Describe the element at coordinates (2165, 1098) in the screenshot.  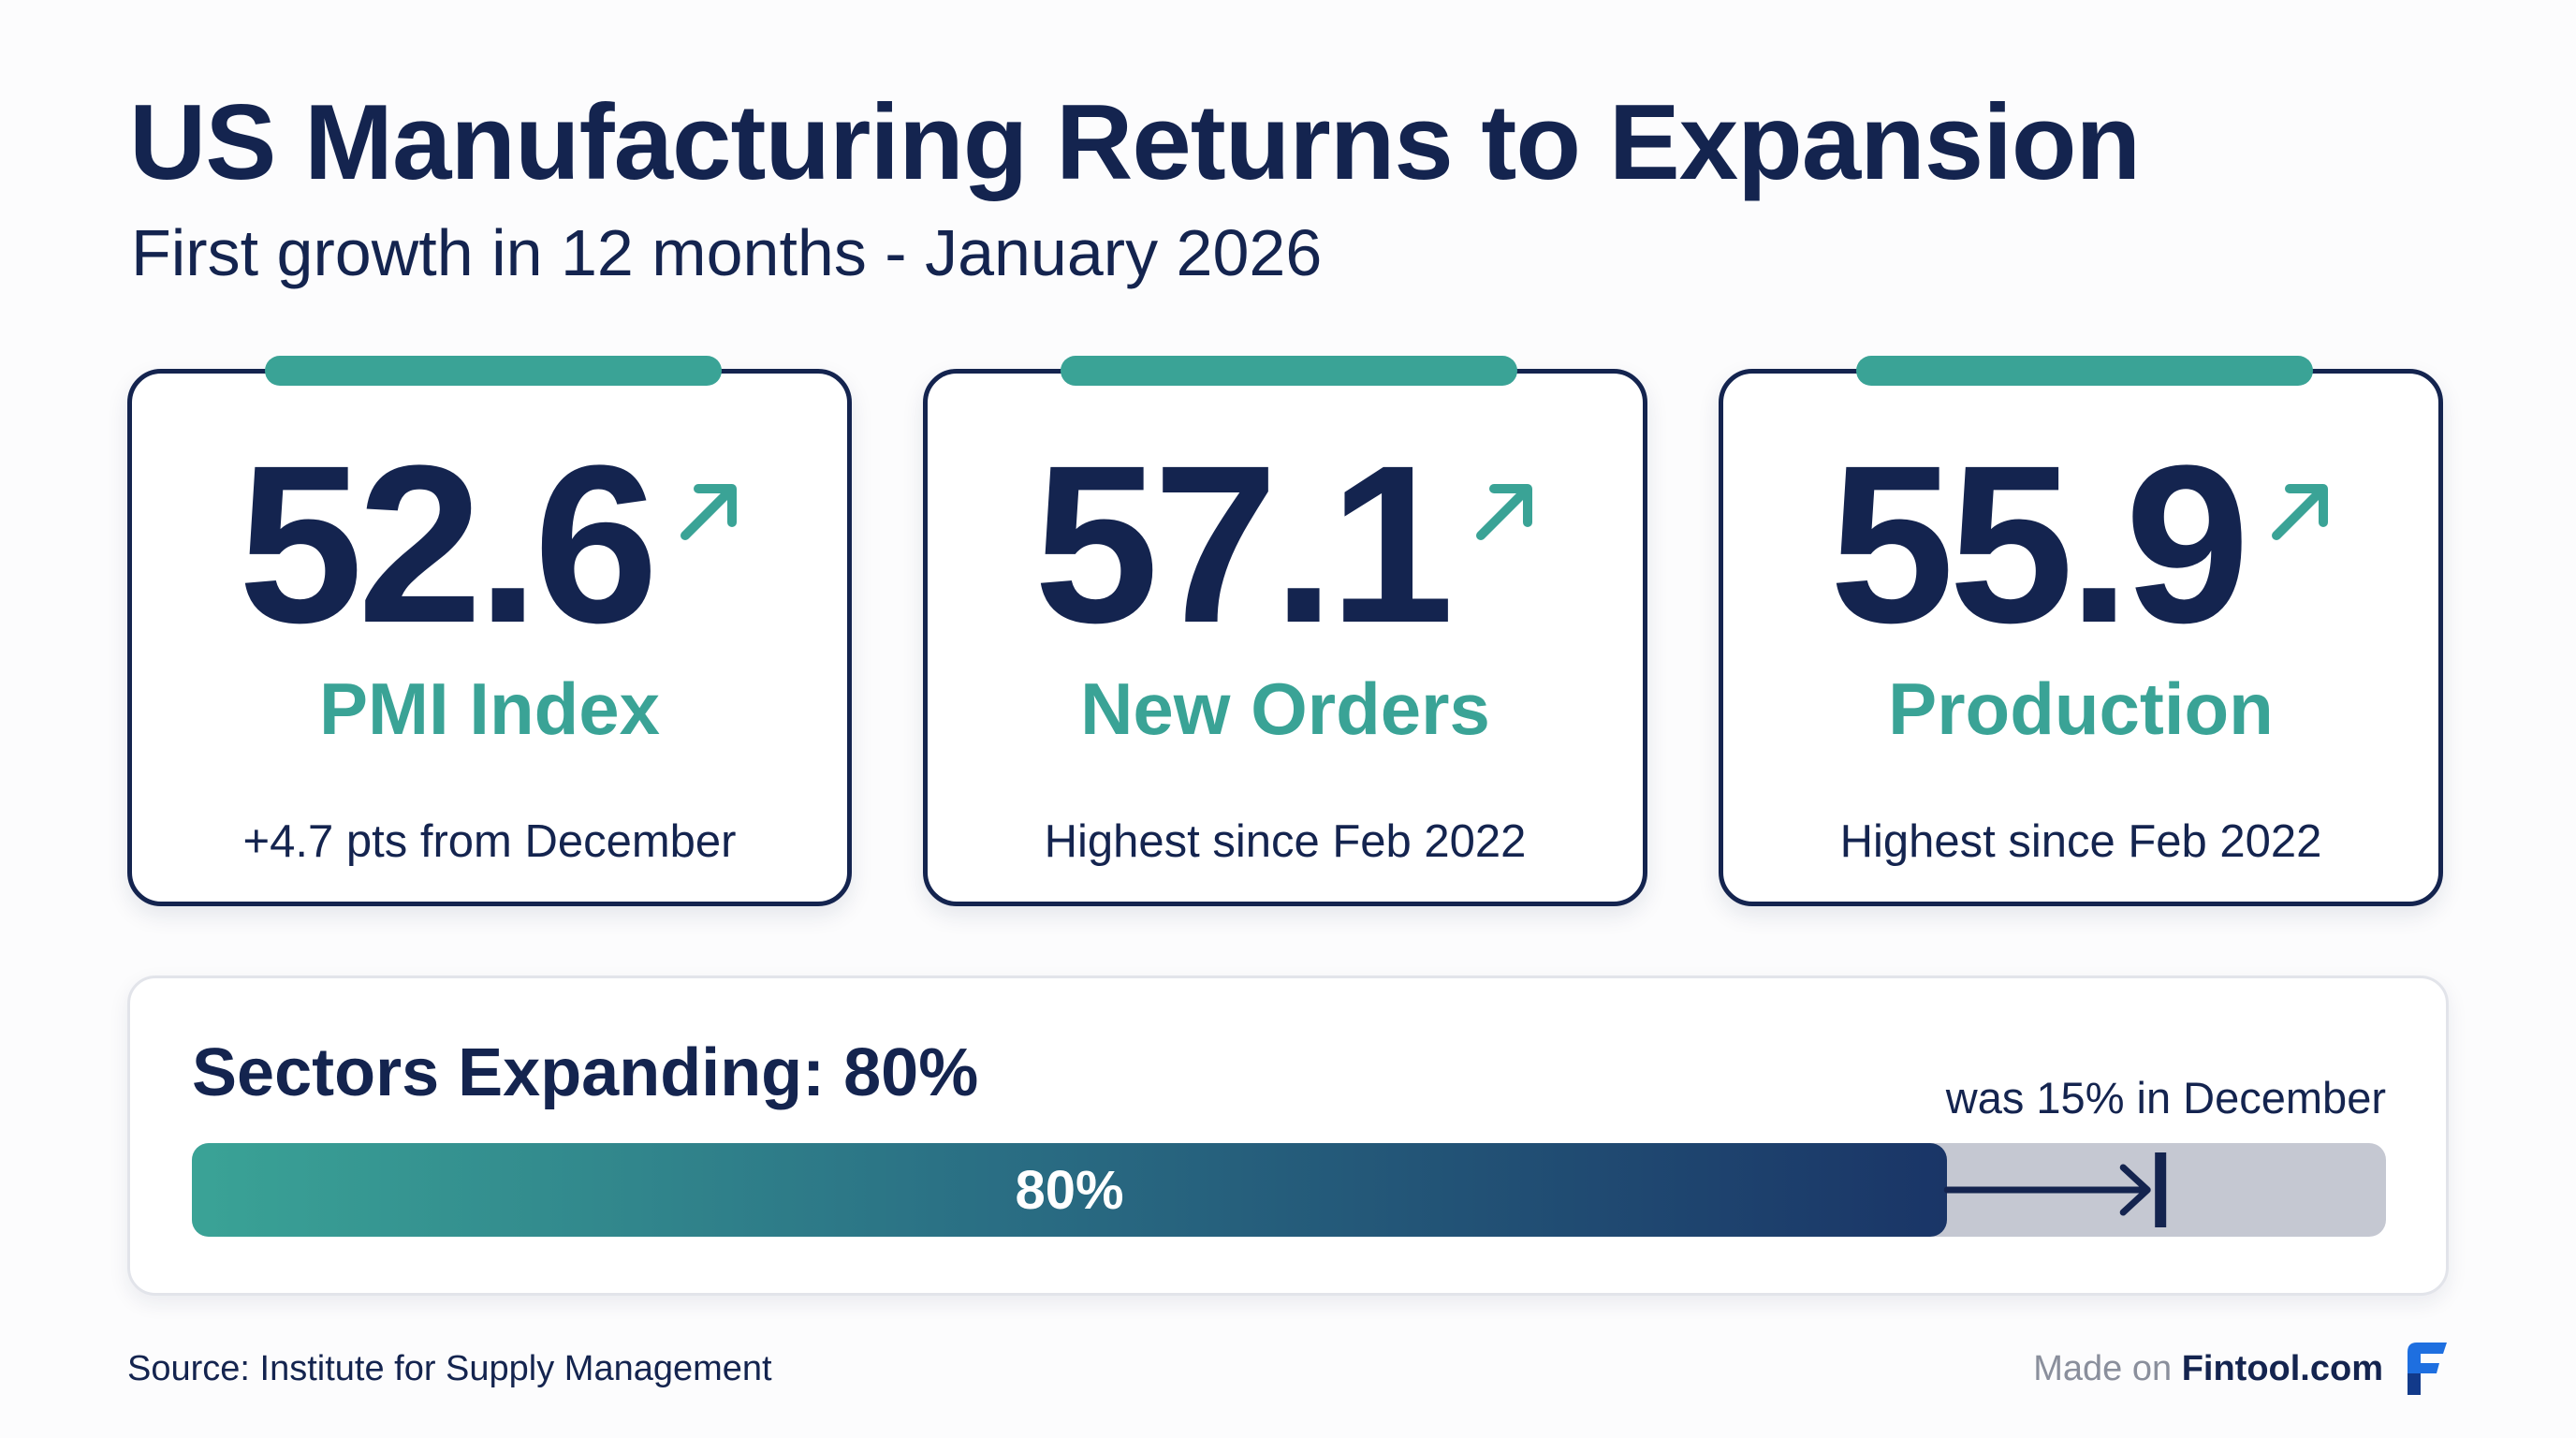
I see `sectors-previous-note: was 15% in December` at that location.